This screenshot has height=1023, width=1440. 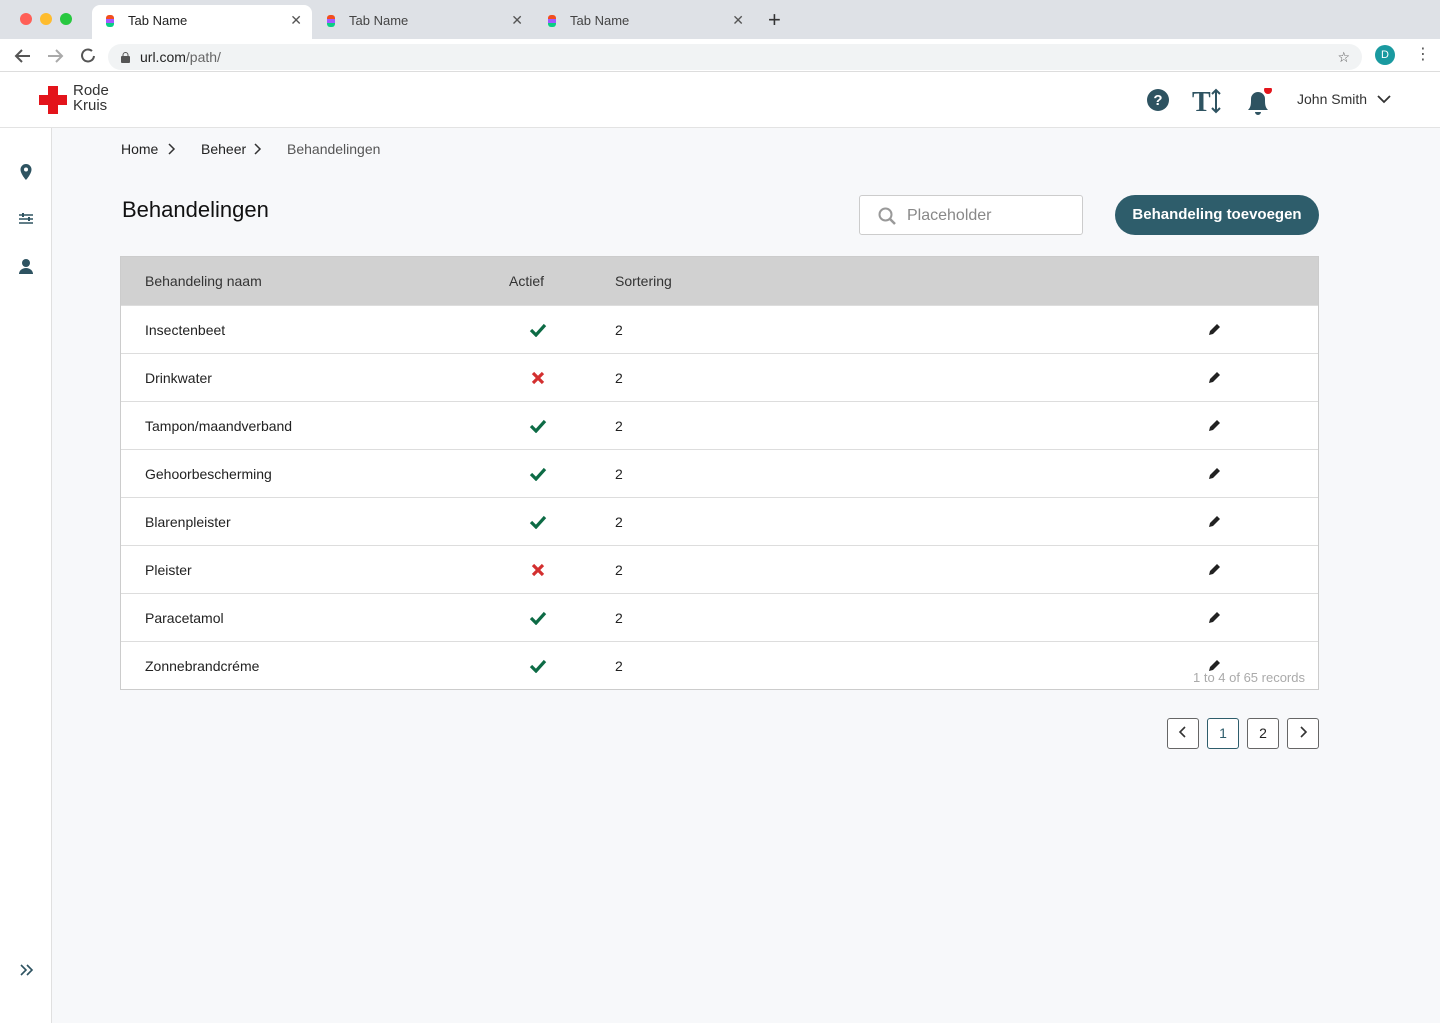 I want to click on column-header: Behandeling naam, so click(x=203, y=281).